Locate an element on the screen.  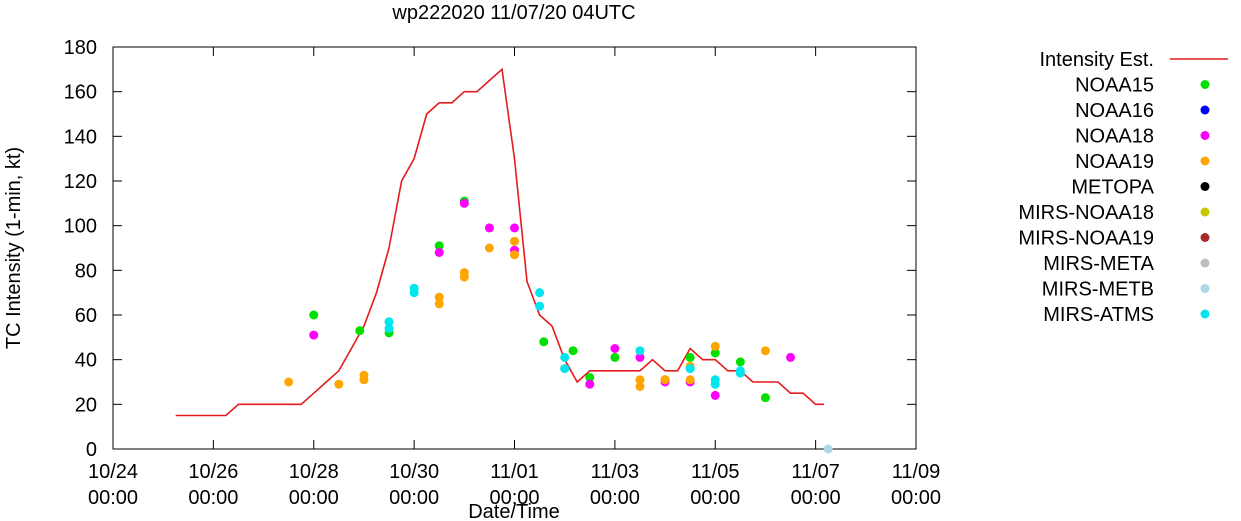
x-tick-label: 11/01 is located at coordinates (514, 472).